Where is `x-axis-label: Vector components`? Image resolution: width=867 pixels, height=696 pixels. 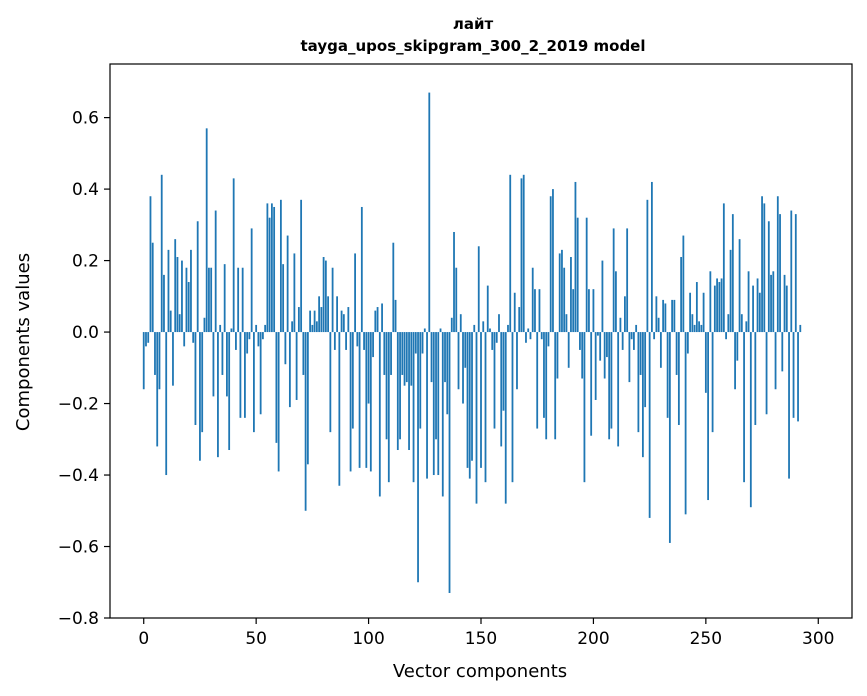
x-axis-label: Vector components is located at coordinates (480, 671).